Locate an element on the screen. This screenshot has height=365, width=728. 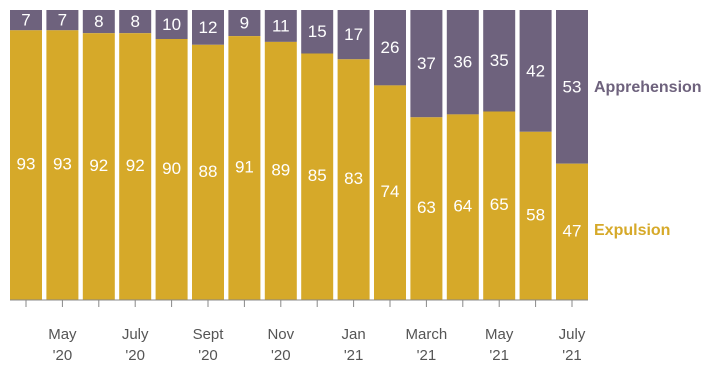
series-label-expulsion: Expulsion is located at coordinates (632, 230).